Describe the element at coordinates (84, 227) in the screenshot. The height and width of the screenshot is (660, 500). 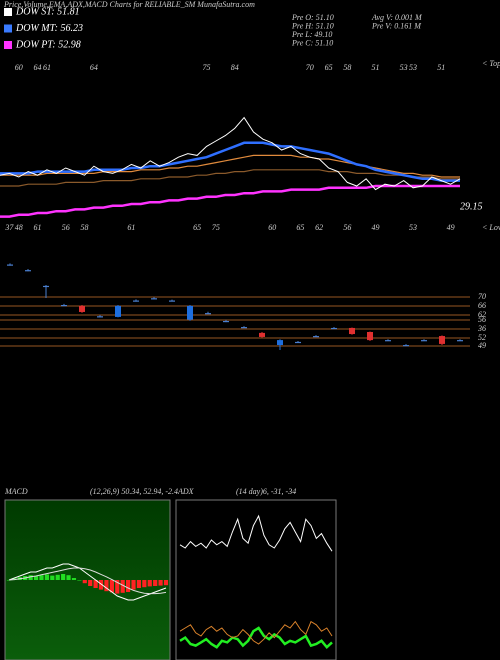
I see `low-label: 58` at that location.